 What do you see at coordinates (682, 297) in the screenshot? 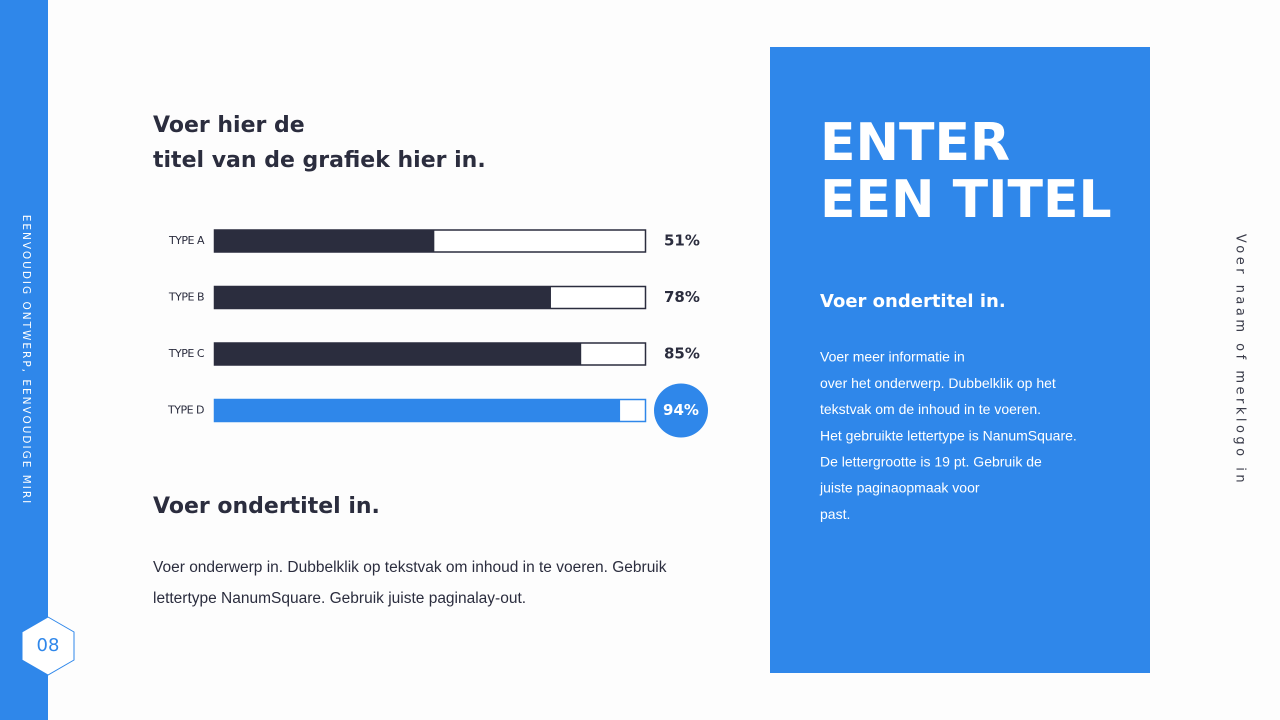
I see `value-label: 78%` at bounding box center [682, 297].